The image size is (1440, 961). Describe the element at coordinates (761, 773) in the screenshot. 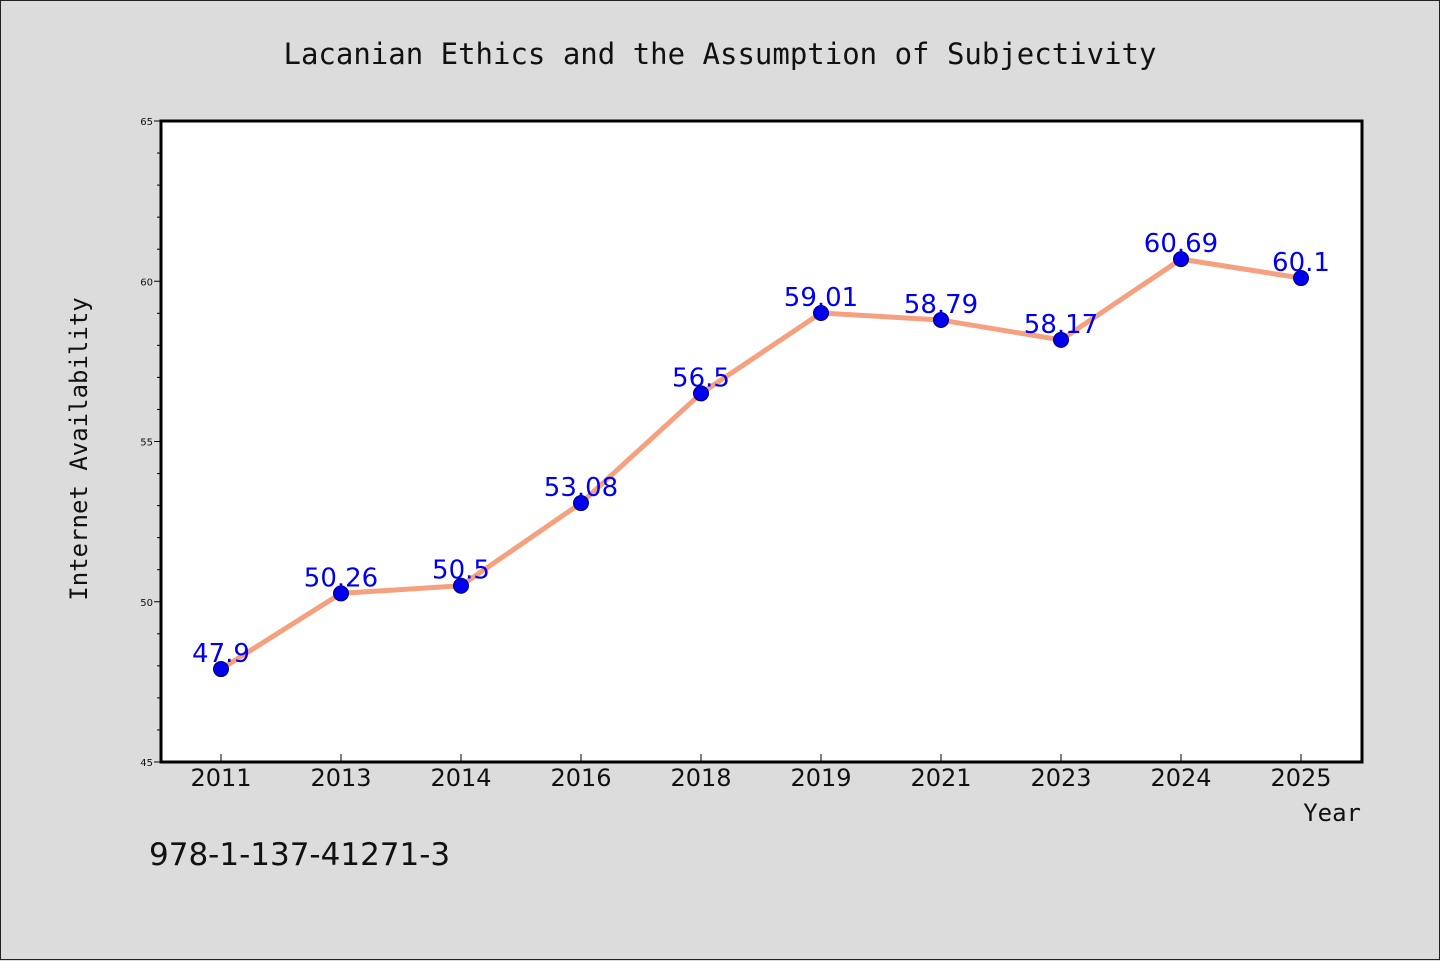

I see `x-axis: 2011 2013 2014 2016 2018 2019 2021 2023 2024 2025` at that location.